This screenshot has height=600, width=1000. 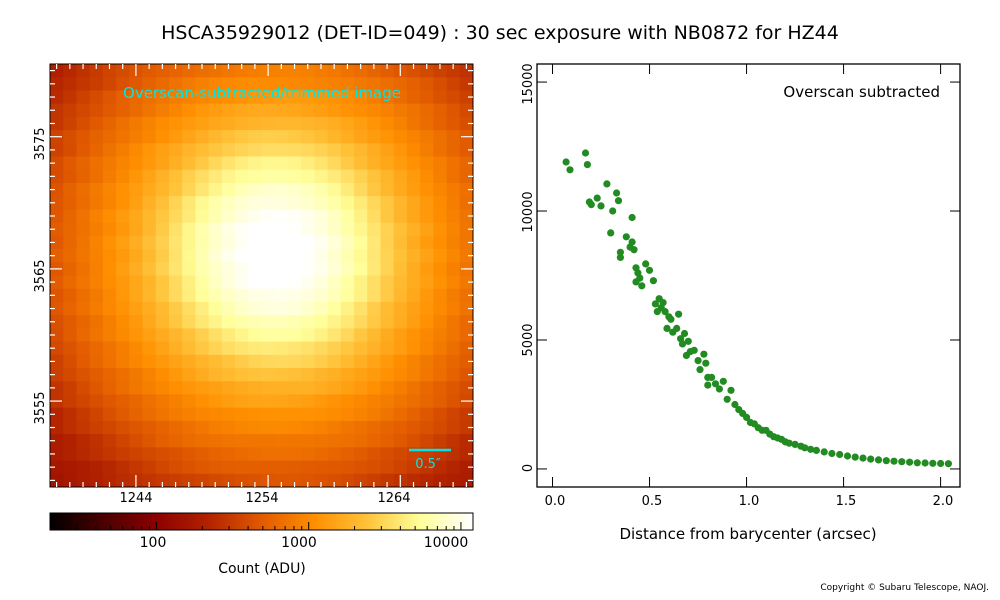 What do you see at coordinates (135, 498) in the screenshot?
I see `heatmap-x-tick-label: 1244` at bounding box center [135, 498].